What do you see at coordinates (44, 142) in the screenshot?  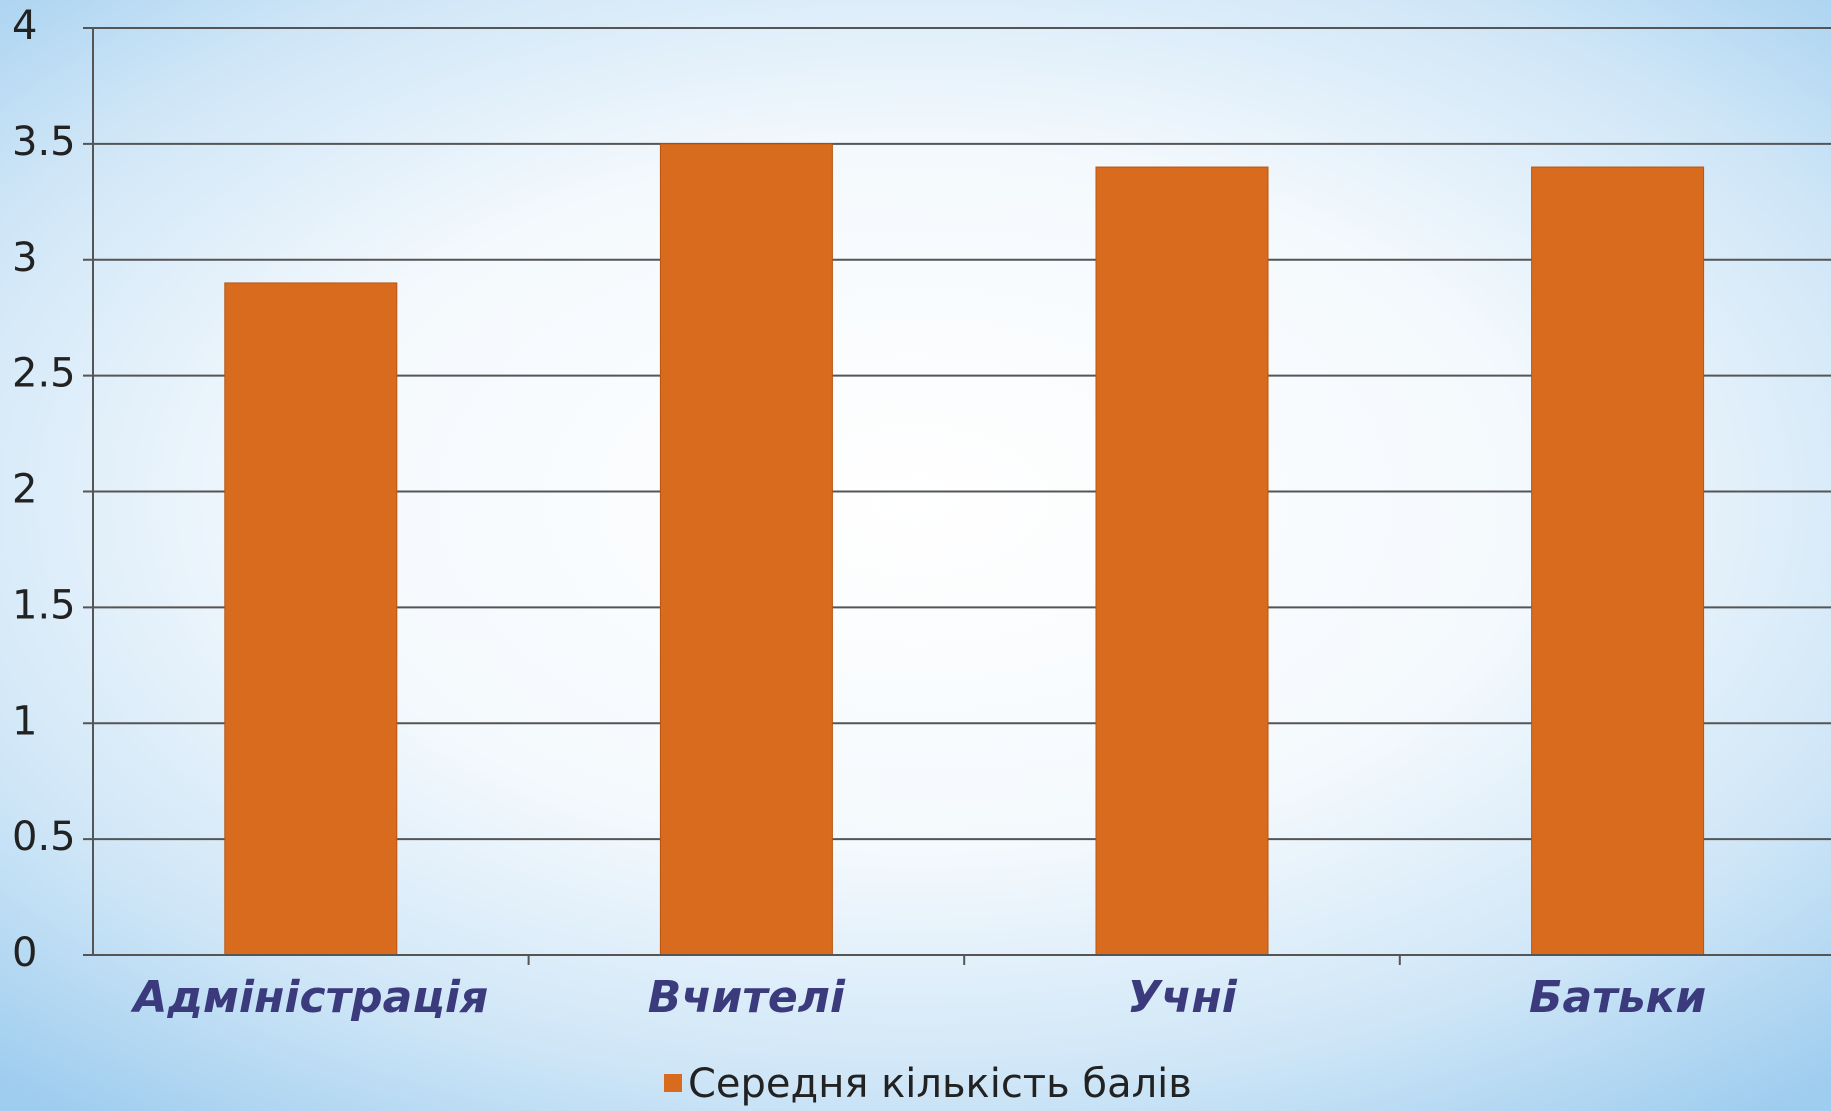 I see `y-tick-label: 3.5` at bounding box center [44, 142].